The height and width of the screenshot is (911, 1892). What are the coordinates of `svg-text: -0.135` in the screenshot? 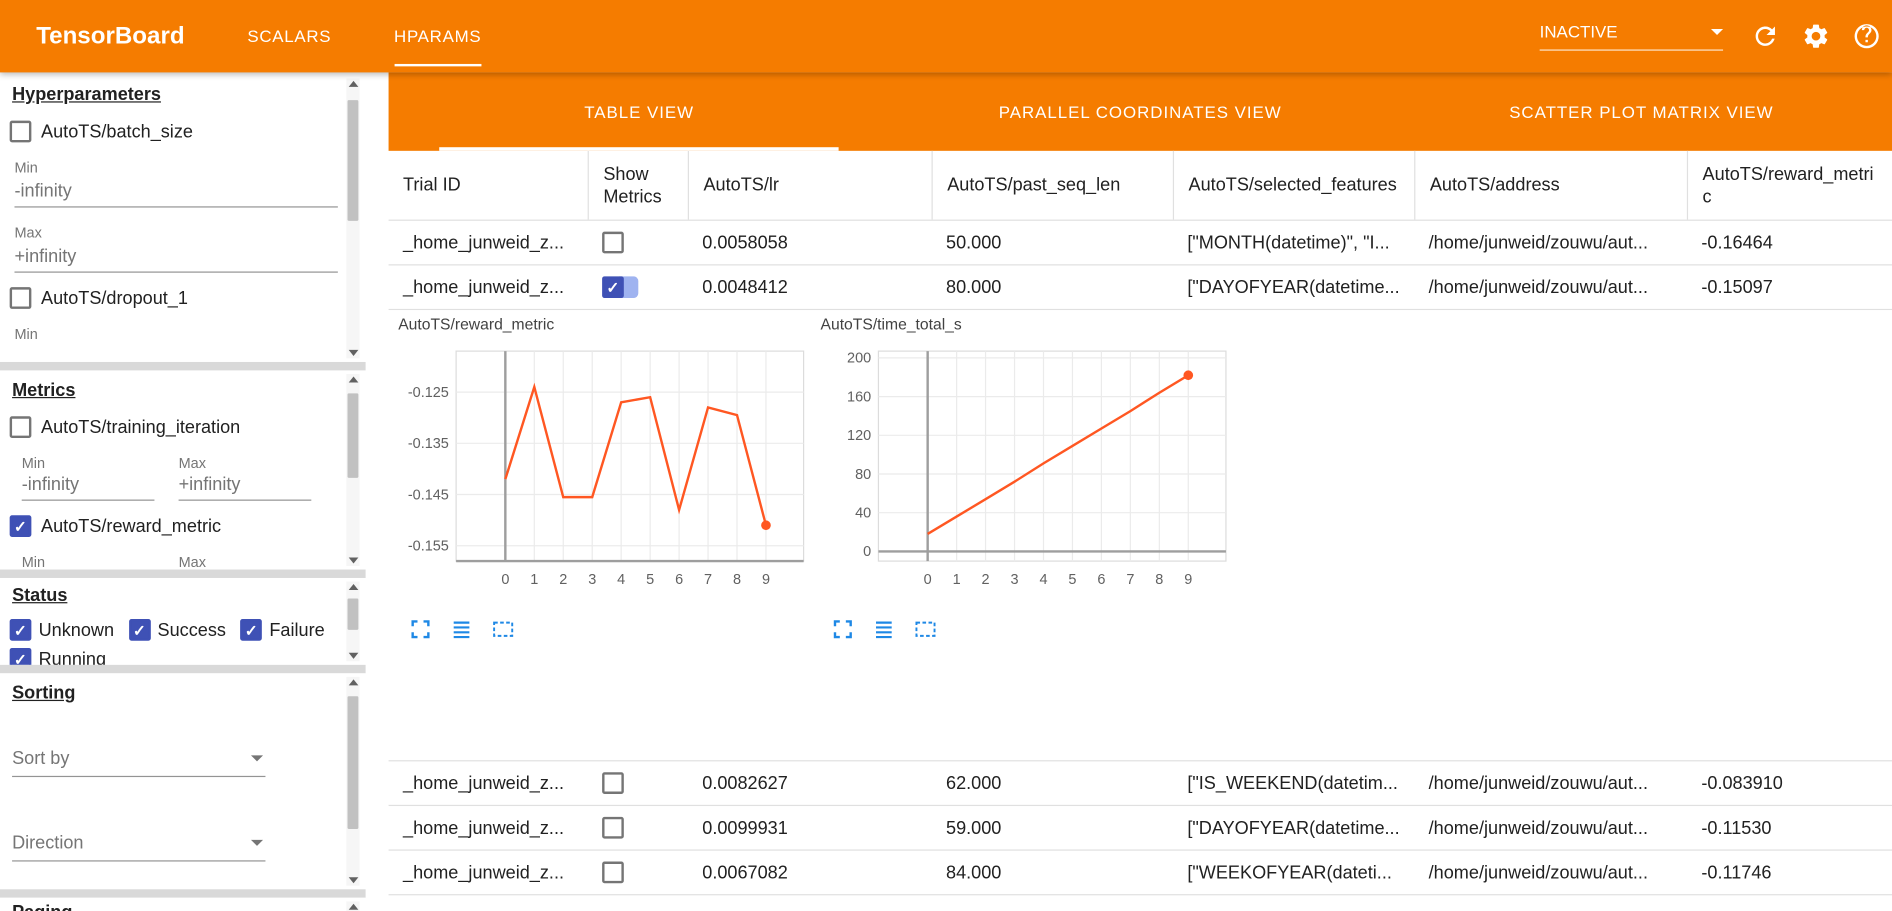 It's located at (428, 444).